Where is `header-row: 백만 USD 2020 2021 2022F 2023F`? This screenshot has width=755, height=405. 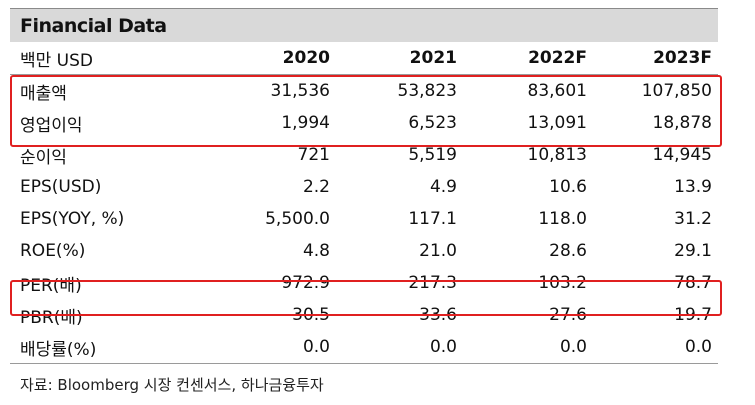 header-row: 백만 USD 2020 2021 2022F 2023F is located at coordinates (364, 58).